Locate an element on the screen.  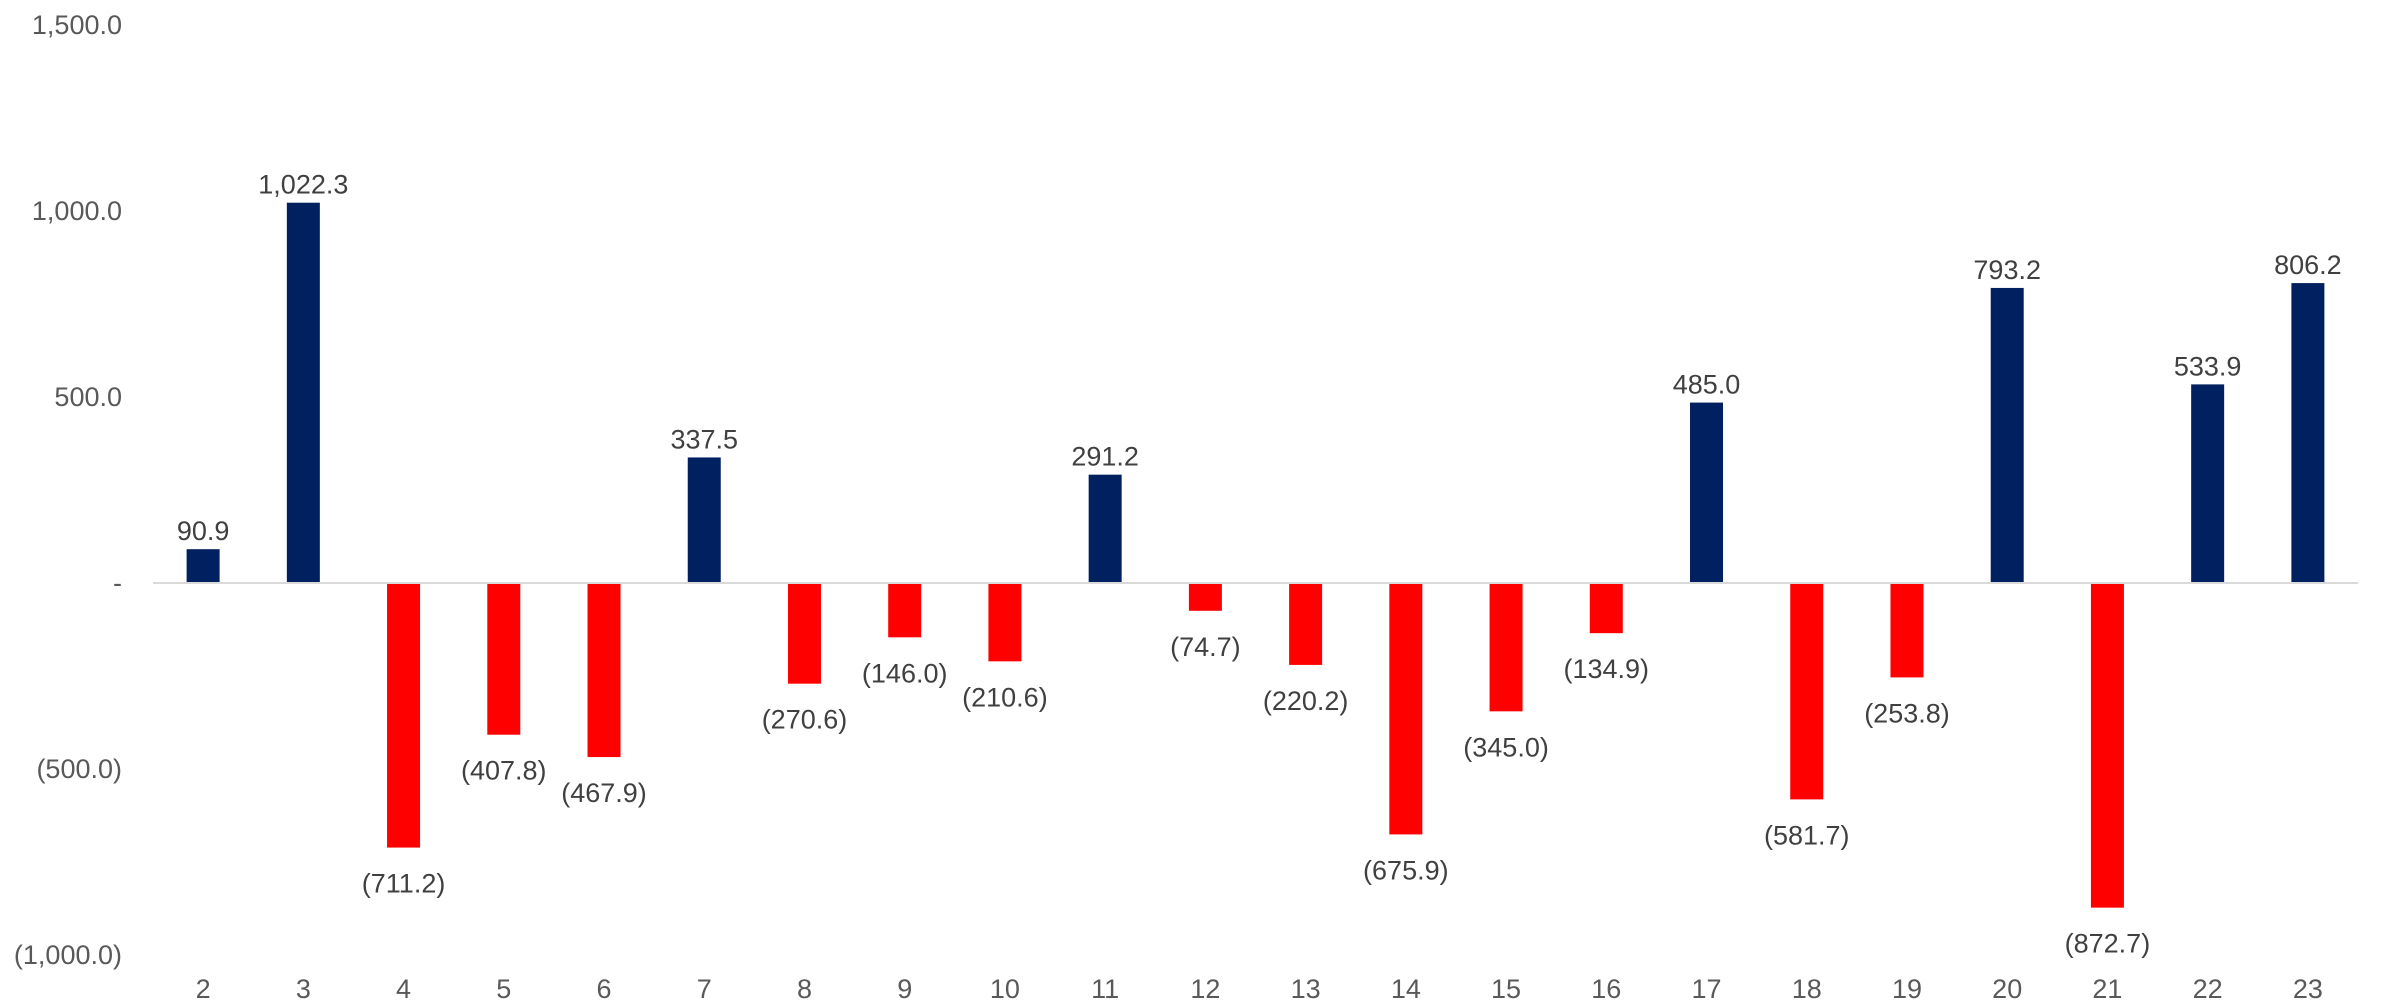
y-axis-tick-labels: 1,500.0 1,000.0 500.0 - (500.0) (1,000.0) is located at coordinates (68, 490).